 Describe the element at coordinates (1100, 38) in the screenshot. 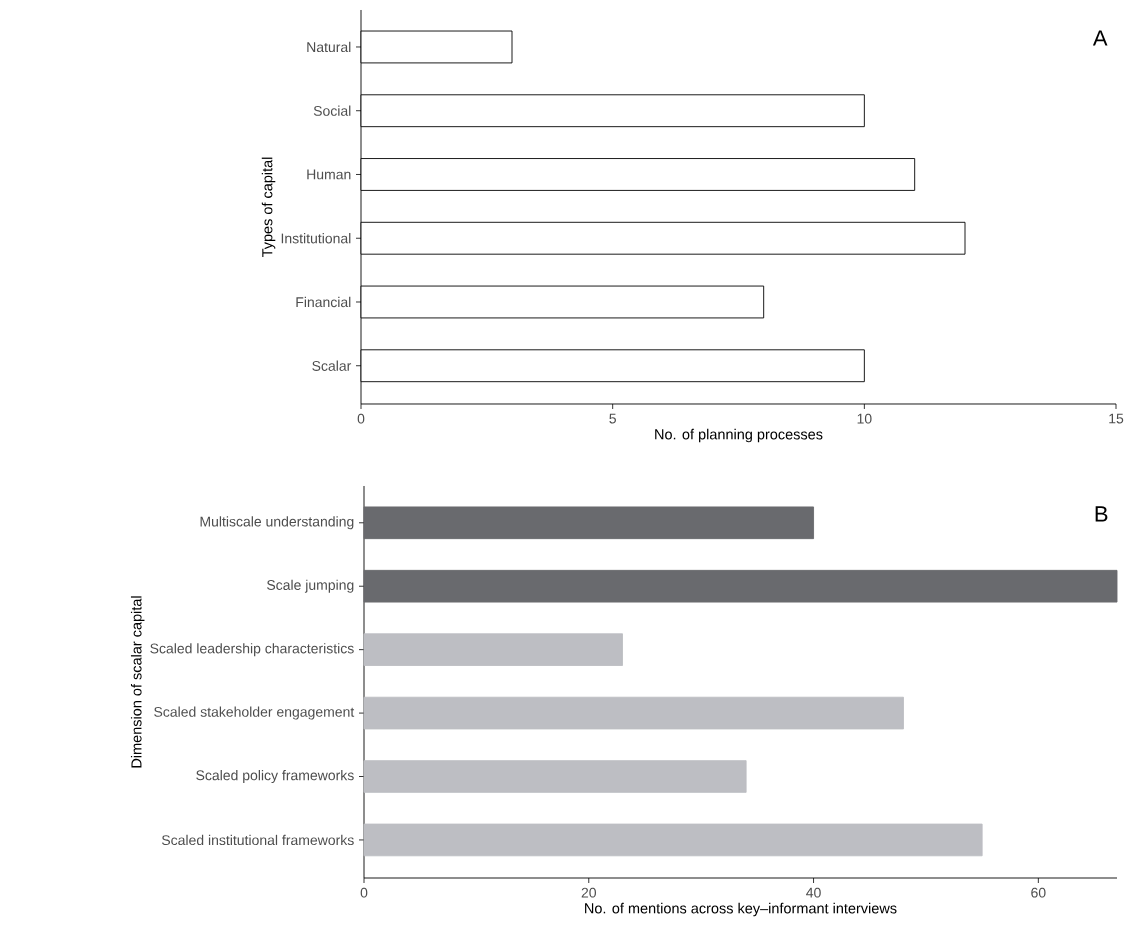

I see `annotation: A` at that location.